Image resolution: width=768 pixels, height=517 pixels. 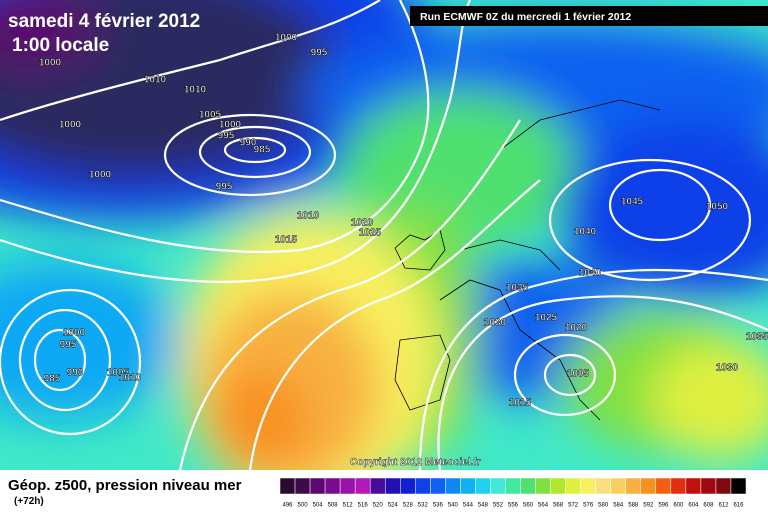 What do you see at coordinates (288, 506) in the screenshot?
I see `legend-label: 496` at bounding box center [288, 506].